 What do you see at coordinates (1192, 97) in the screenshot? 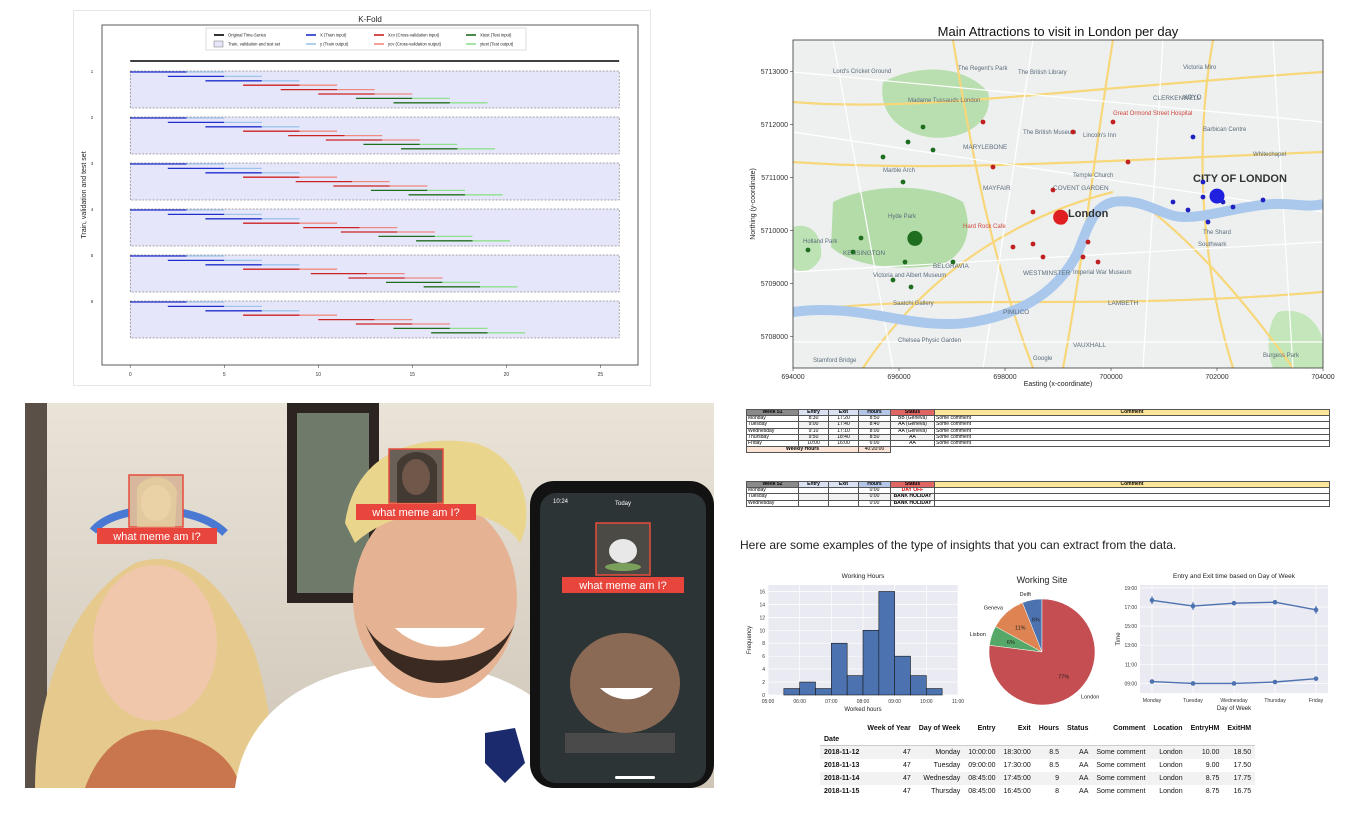
I see `map-label: XOYO` at bounding box center [1192, 97].